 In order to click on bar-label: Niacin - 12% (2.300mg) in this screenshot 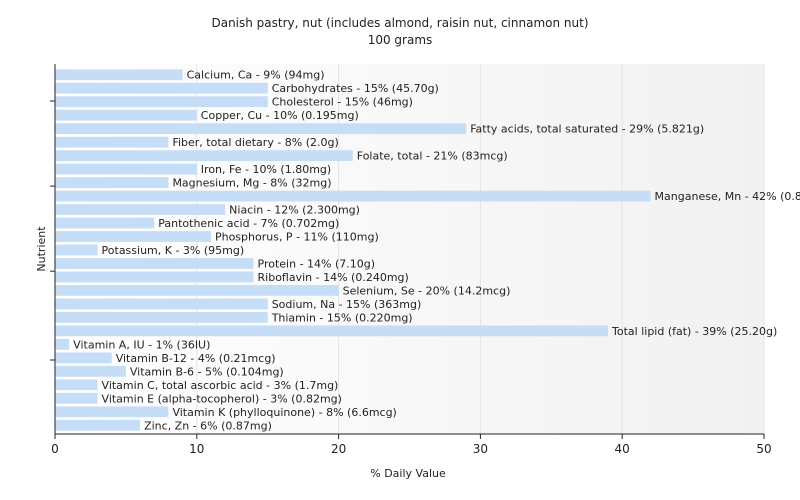, I will do `click(294, 210)`.